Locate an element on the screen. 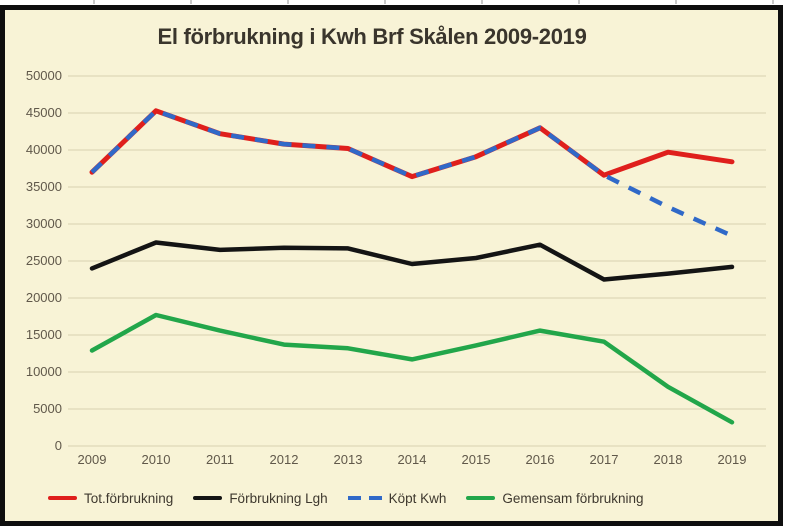 This screenshot has height=527, width=791. legend-item-tot-f-rbrukning: Tot.förbrukning is located at coordinates (110, 498).